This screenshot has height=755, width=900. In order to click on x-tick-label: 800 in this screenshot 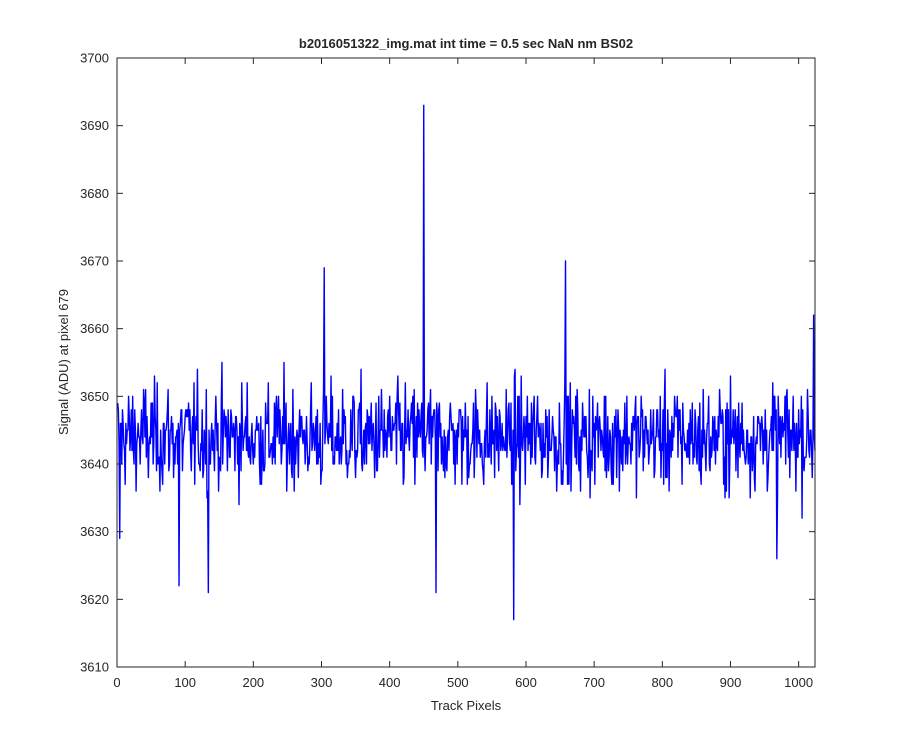, I will do `click(662, 682)`.